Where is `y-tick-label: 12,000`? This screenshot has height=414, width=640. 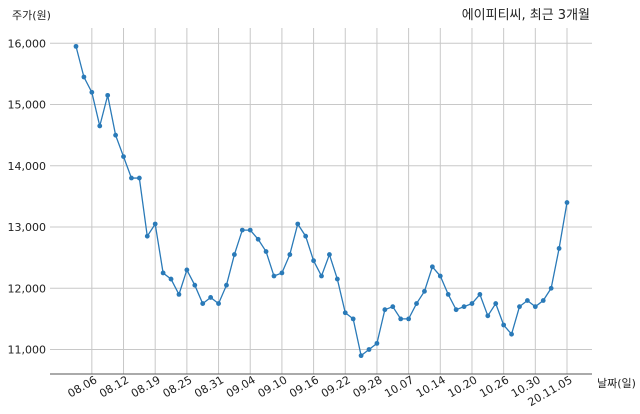
y-tick-label: 12,000 is located at coordinates (27, 288).